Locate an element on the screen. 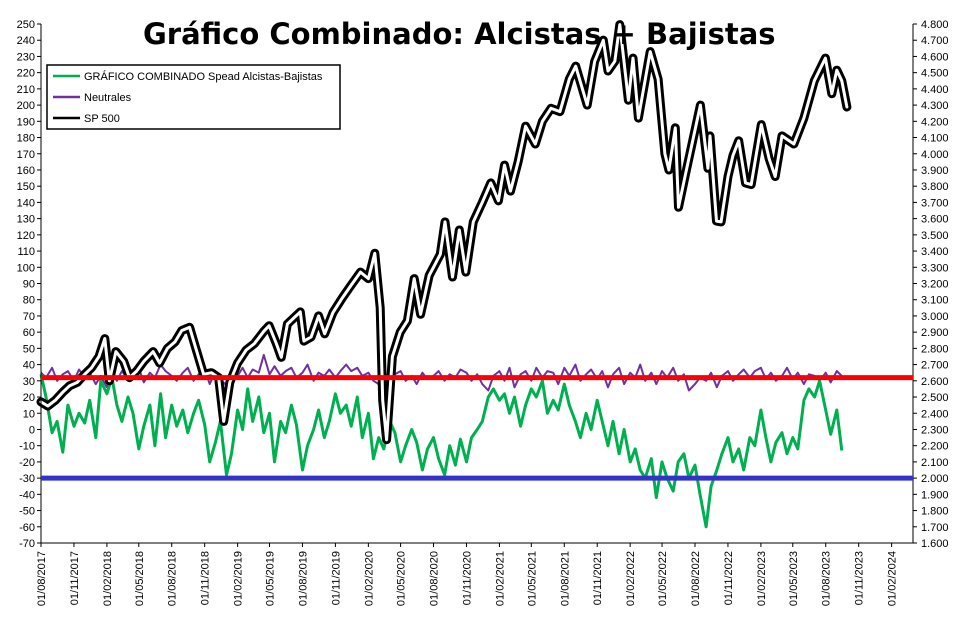 This screenshot has width=979, height=633. left-tick-label: 190 is located at coordinates (26, 122).